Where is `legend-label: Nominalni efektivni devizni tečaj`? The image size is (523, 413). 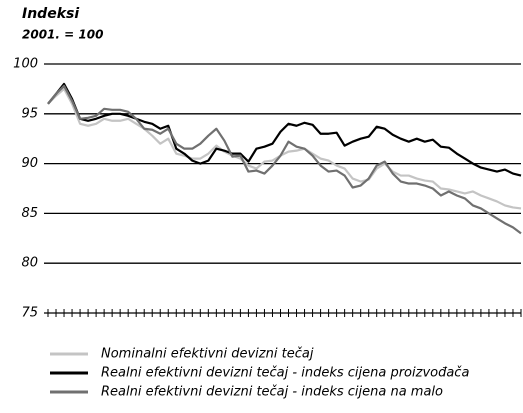 legend-label: Nominalni efektivni devizni tečaj is located at coordinates (207, 354).